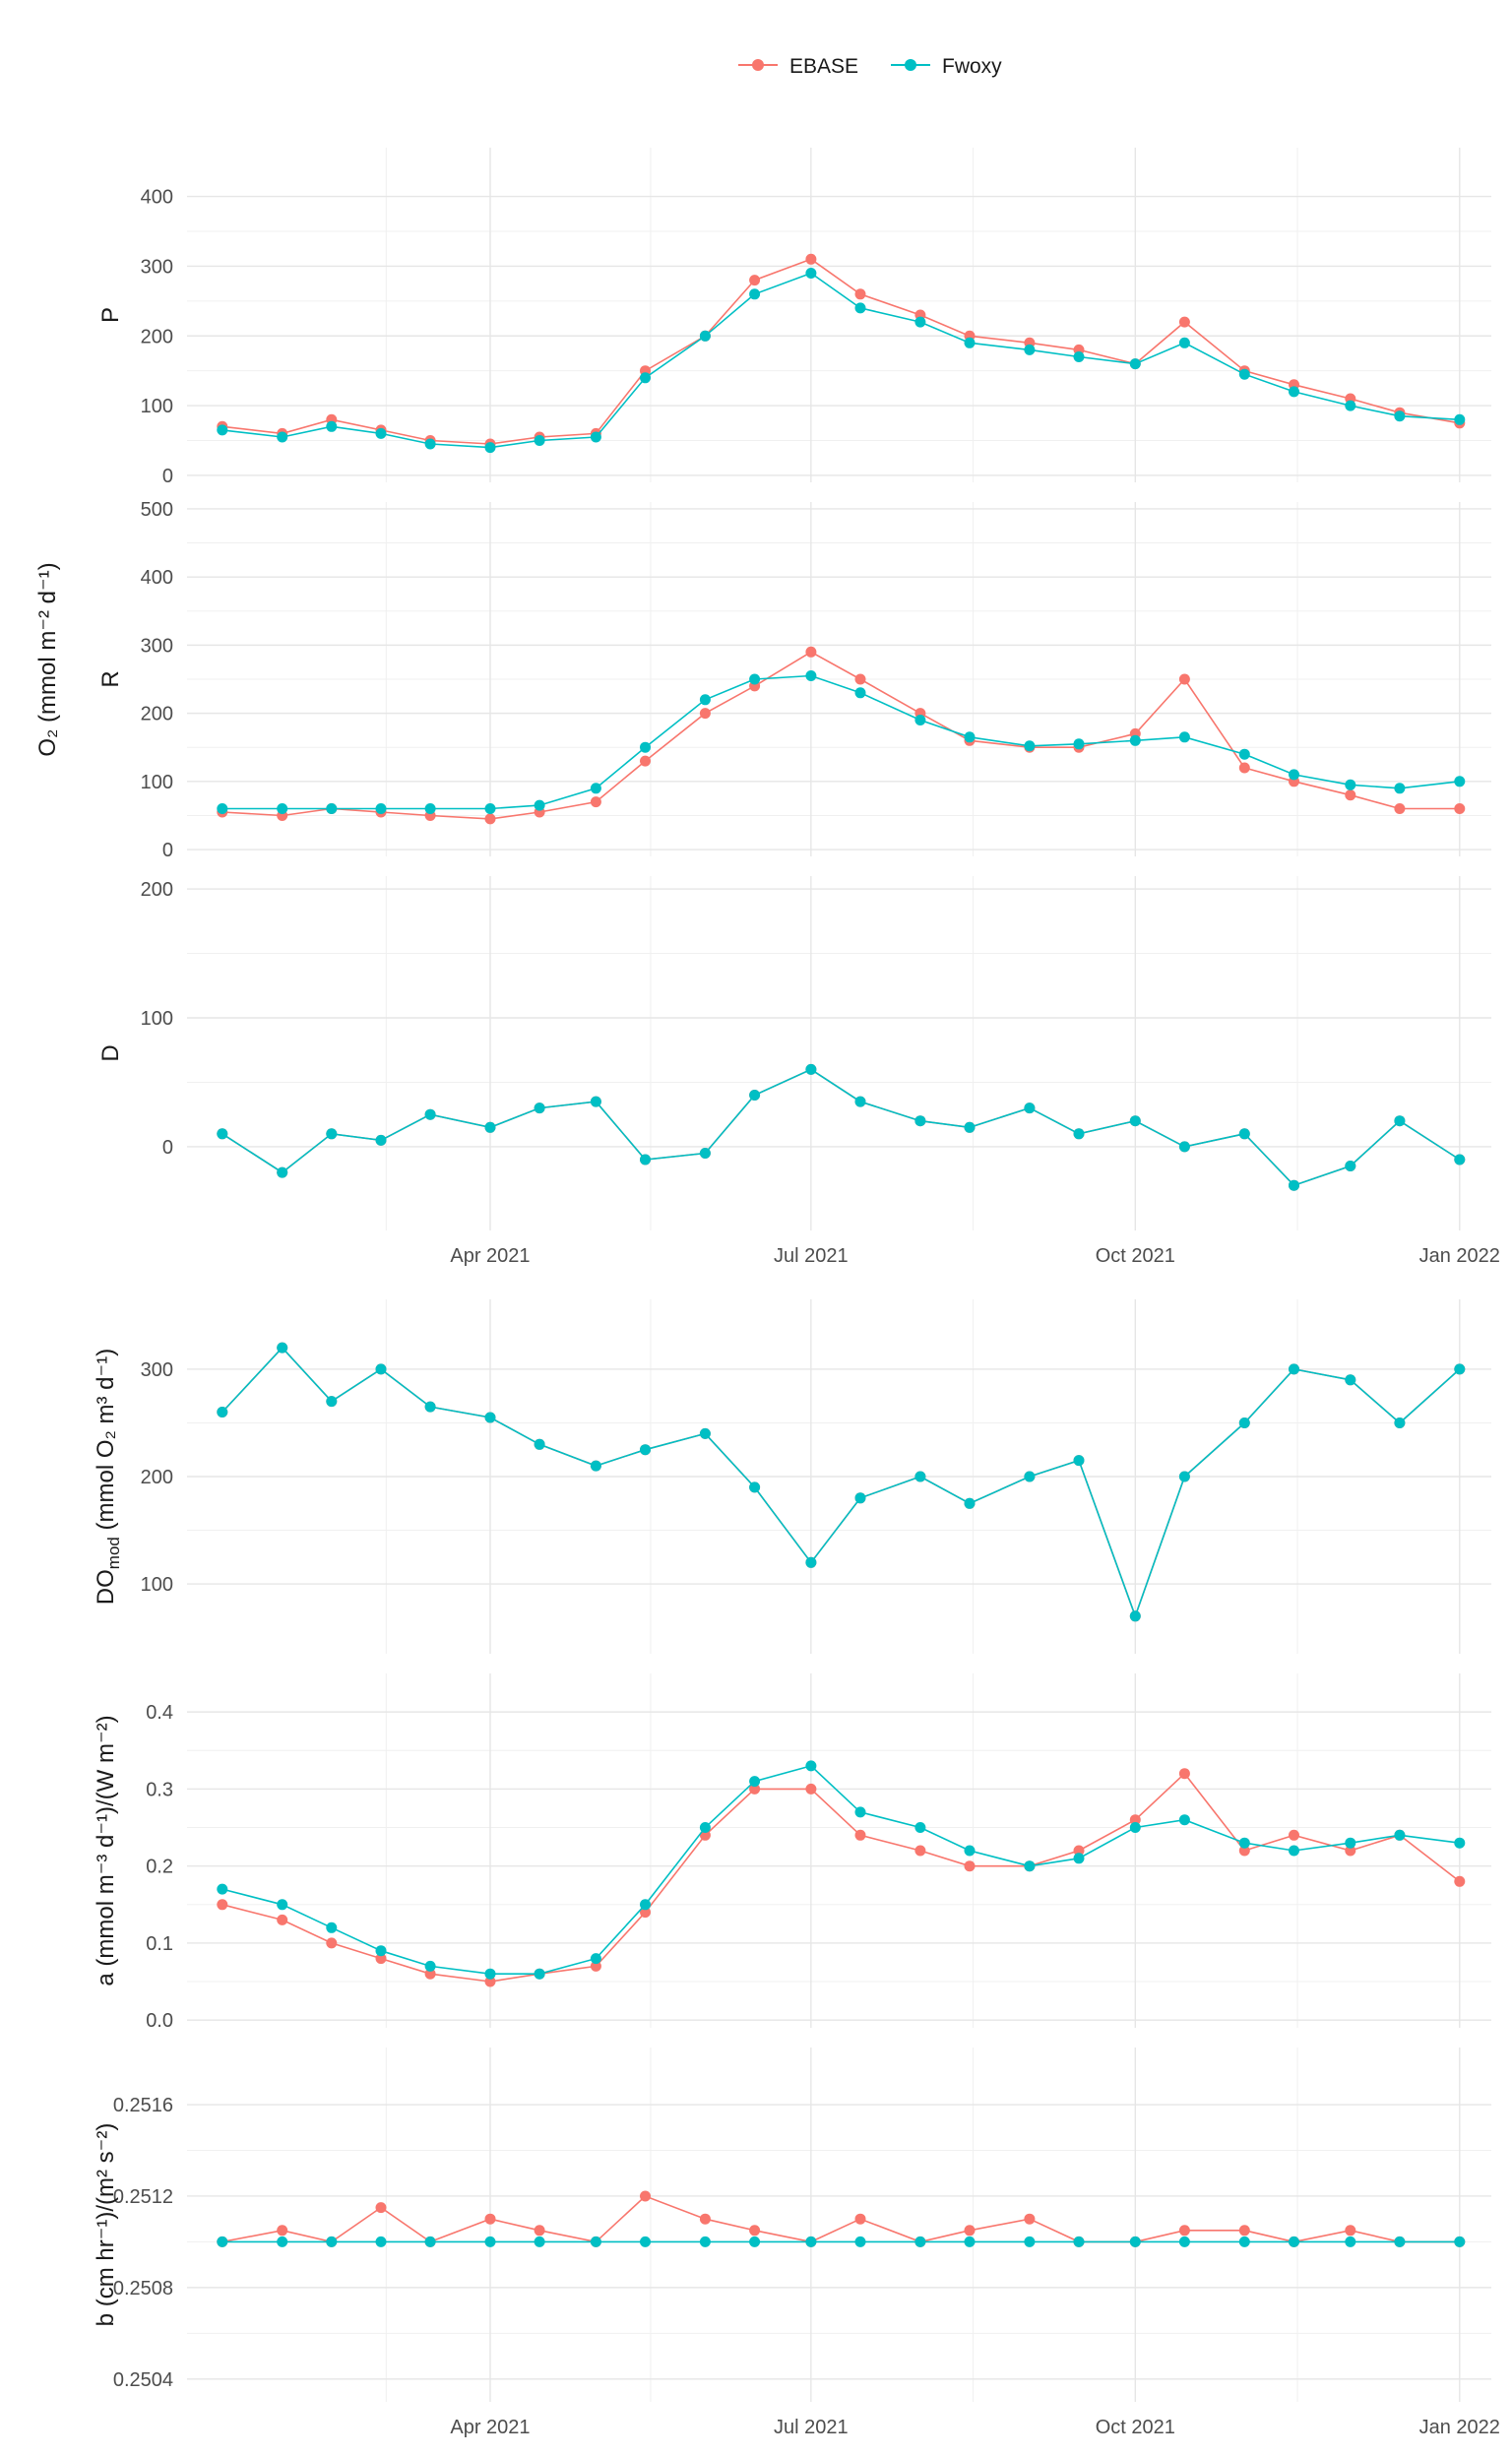 The height and width of the screenshot is (2457, 1512). Describe the element at coordinates (167, 1148) in the screenshot. I see `y-tick-label: 0` at that location.